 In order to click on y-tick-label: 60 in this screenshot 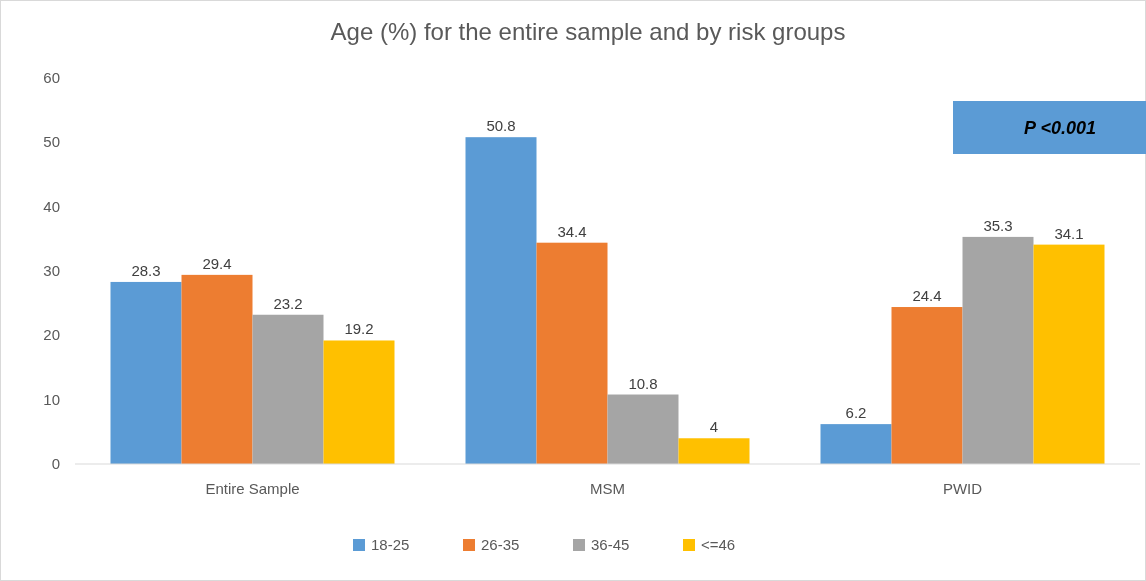, I will do `click(51, 77)`.